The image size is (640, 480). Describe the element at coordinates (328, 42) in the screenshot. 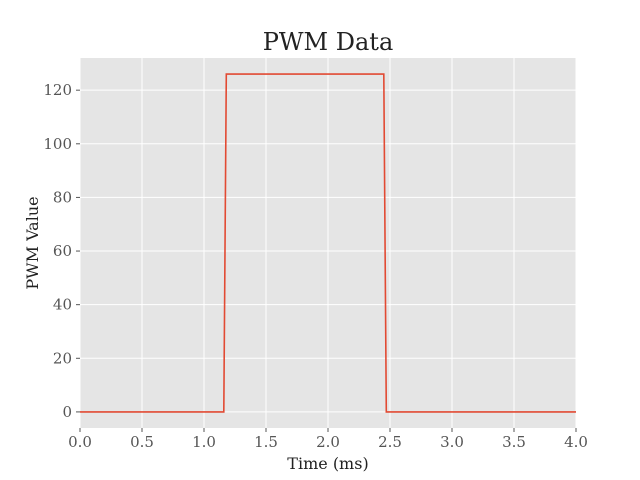

I see `chart-title: PWM Data` at that location.